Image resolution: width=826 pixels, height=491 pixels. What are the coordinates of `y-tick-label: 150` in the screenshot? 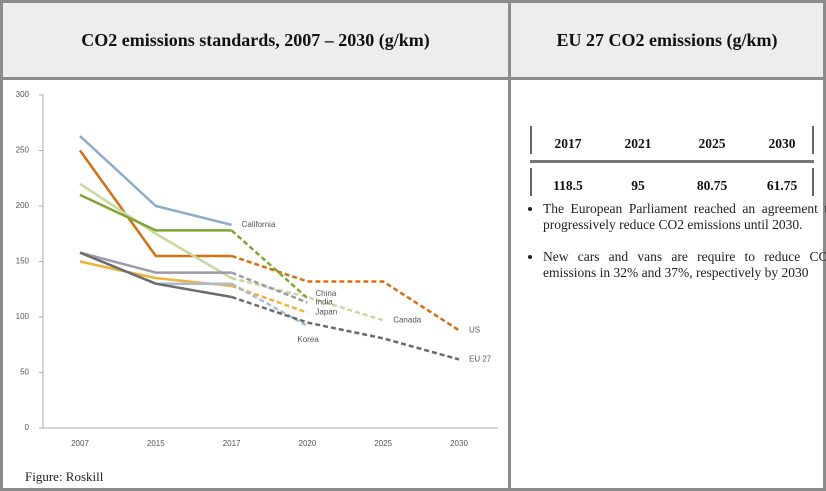 It's located at (23, 261).